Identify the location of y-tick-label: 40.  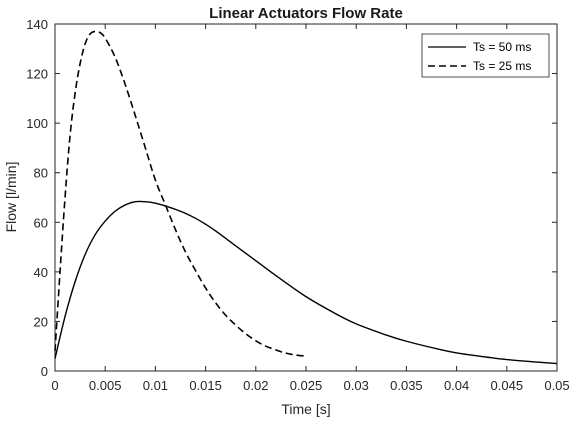
(41, 272).